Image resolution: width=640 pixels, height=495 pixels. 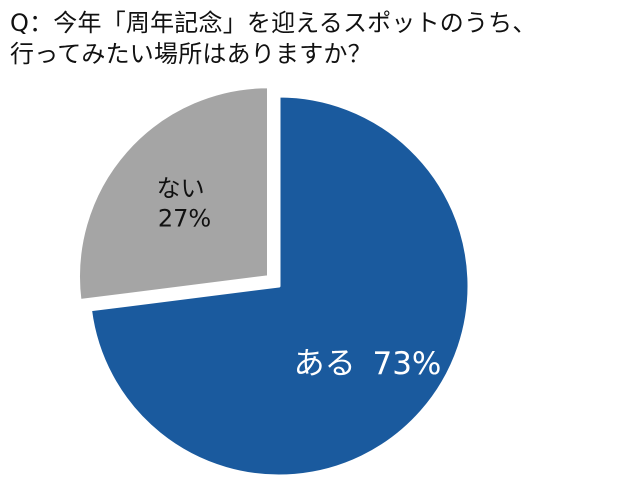 What do you see at coordinates (368, 364) in the screenshot?
I see `slice-label-yes: ある 73%` at bounding box center [368, 364].